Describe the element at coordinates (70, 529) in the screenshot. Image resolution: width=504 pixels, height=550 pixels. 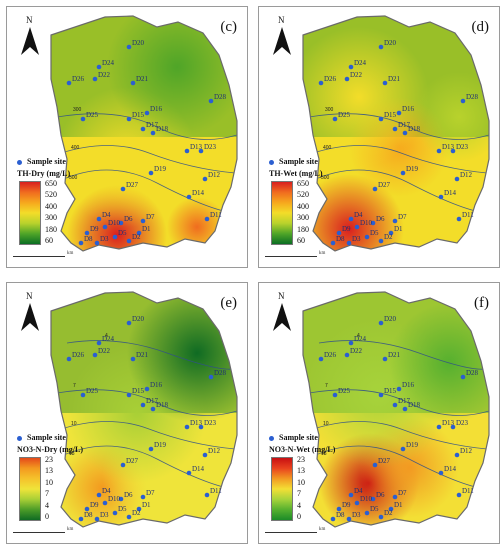
I see `scale-unit: km` at that location.